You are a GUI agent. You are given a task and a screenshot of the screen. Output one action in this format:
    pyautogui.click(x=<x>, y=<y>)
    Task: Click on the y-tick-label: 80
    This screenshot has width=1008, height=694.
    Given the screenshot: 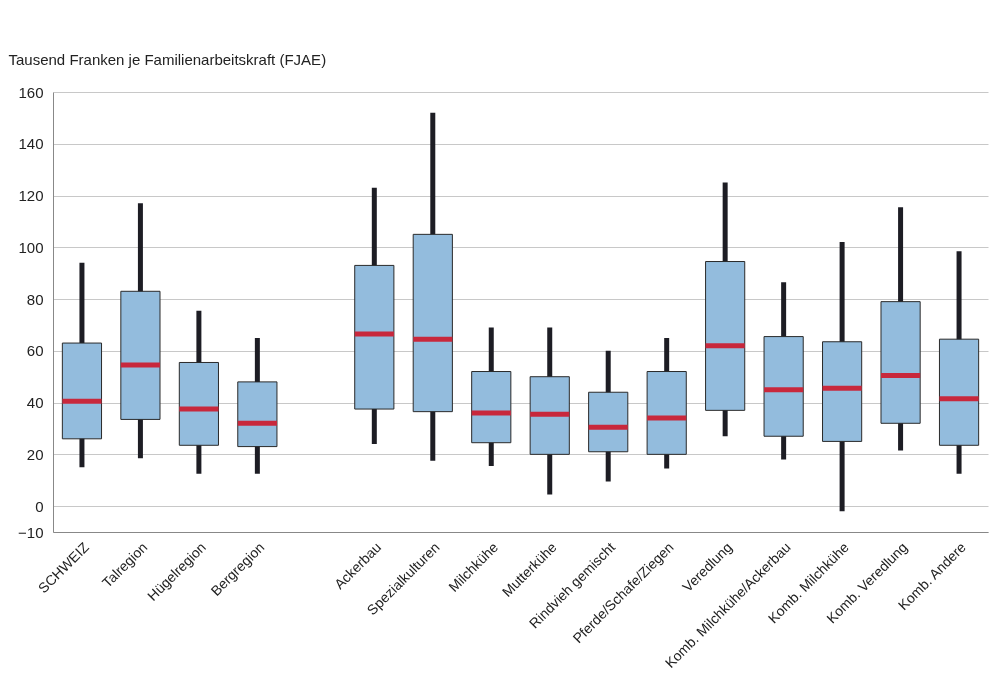 What is the action you would take?
    pyautogui.click(x=35, y=299)
    